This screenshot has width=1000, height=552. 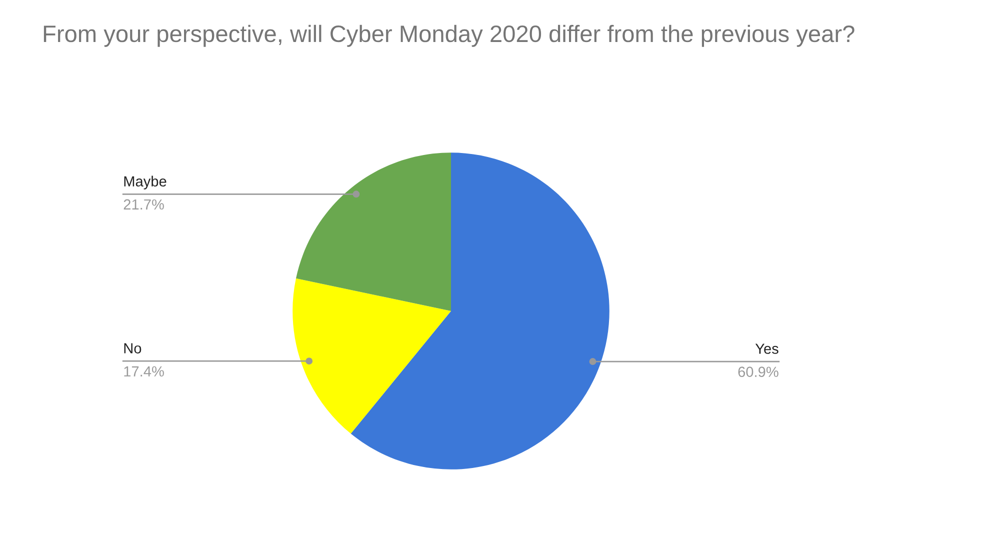 I want to click on slice-label: Maybe, so click(x=145, y=183).